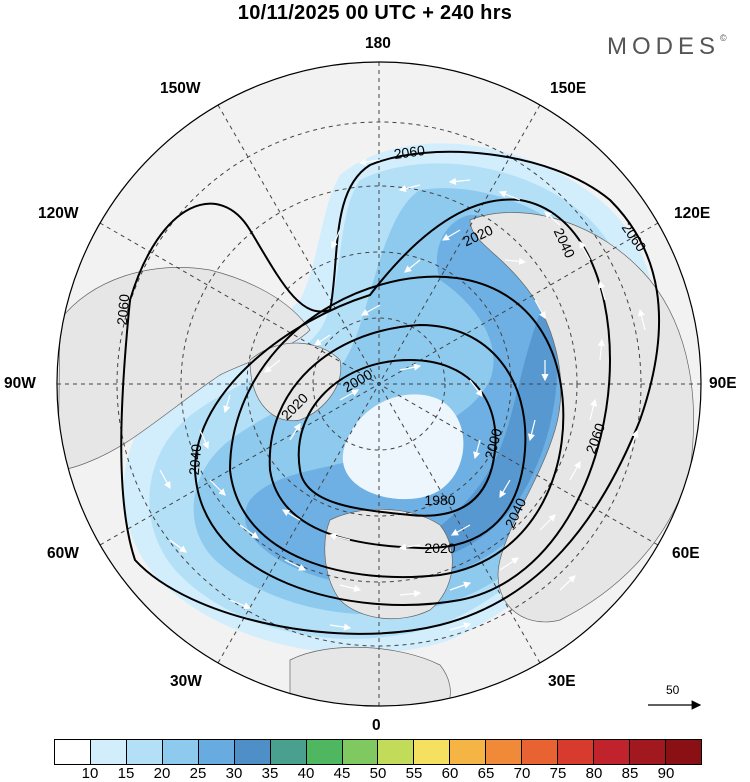 Image resolution: width=750 pixels, height=782 pixels. Describe the element at coordinates (306, 773) in the screenshot. I see `colorbar-tick-label: 40` at that location.